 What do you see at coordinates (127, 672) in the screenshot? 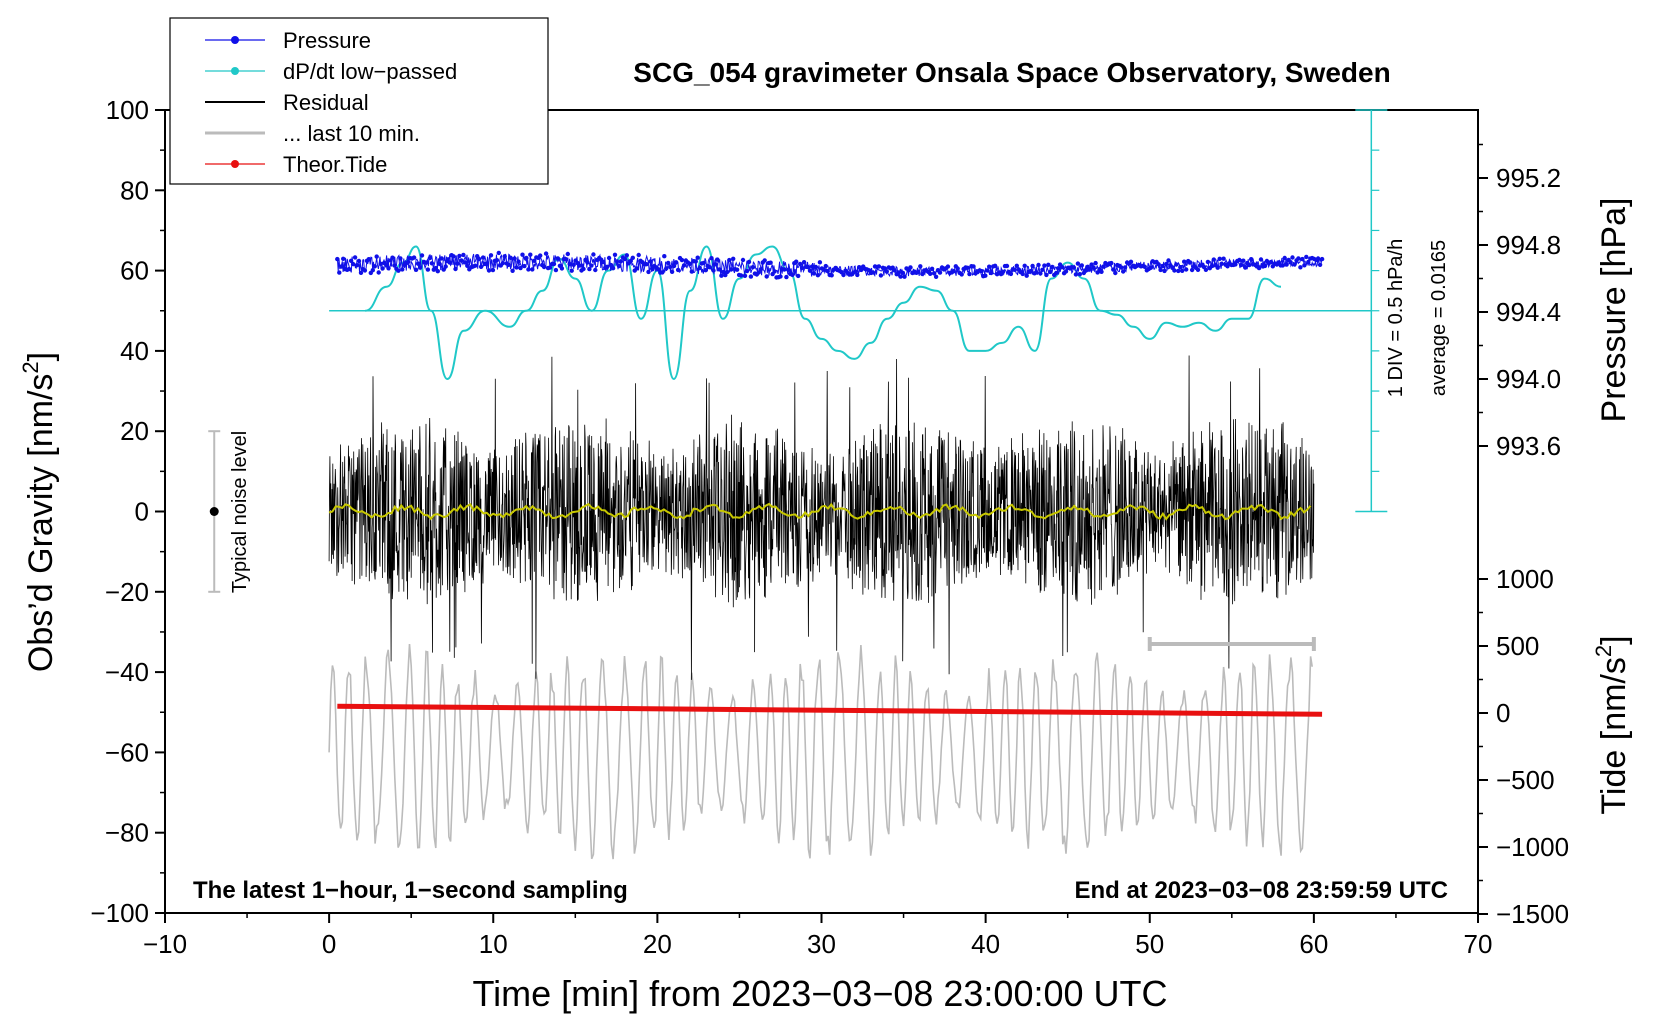
I see `y-tick-label: −40` at bounding box center [127, 672].